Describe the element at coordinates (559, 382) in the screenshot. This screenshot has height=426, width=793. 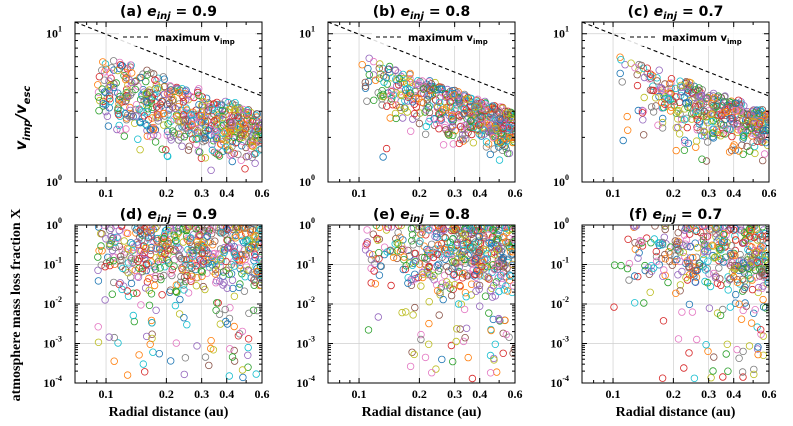
I see `y-tick-label: 10-4` at that location.